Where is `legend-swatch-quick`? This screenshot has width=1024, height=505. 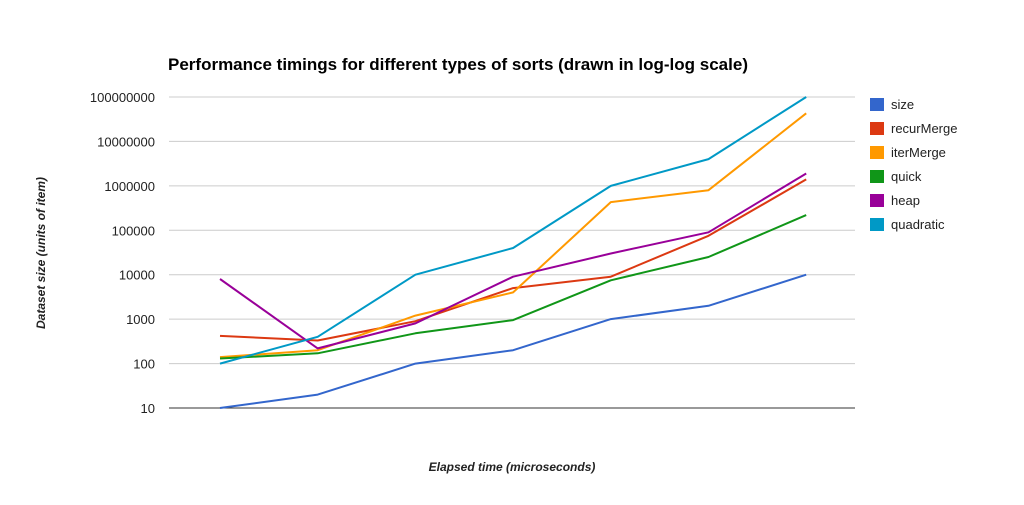 legend-swatch-quick is located at coordinates (877, 176).